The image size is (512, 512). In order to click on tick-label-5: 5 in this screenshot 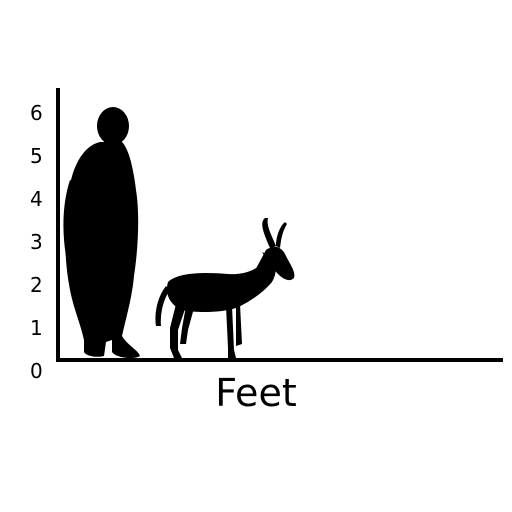, I will do `click(36, 156)`.